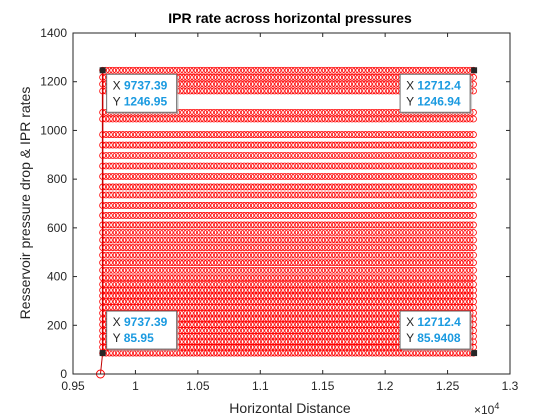 The height and width of the screenshot is (420, 560). What do you see at coordinates (474, 353) in the screenshot?
I see `datatip-anchor` at bounding box center [474, 353].